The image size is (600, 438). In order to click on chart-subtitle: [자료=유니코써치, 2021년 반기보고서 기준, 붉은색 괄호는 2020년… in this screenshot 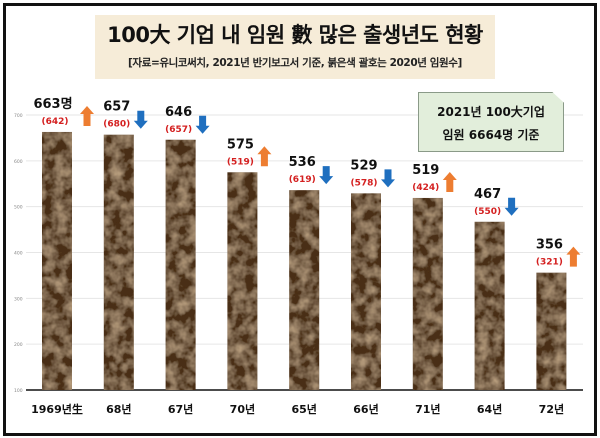, I will do `click(295, 63)`.